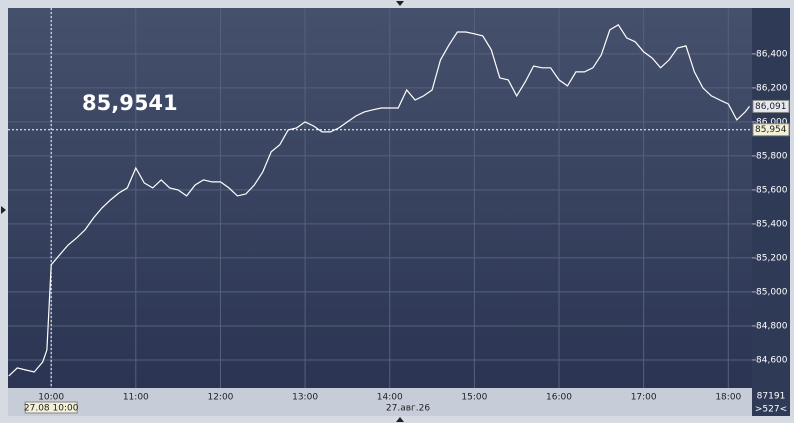  Describe the element at coordinates (220, 398) in the screenshot. I see `x-tick-label: 12:00` at that location.